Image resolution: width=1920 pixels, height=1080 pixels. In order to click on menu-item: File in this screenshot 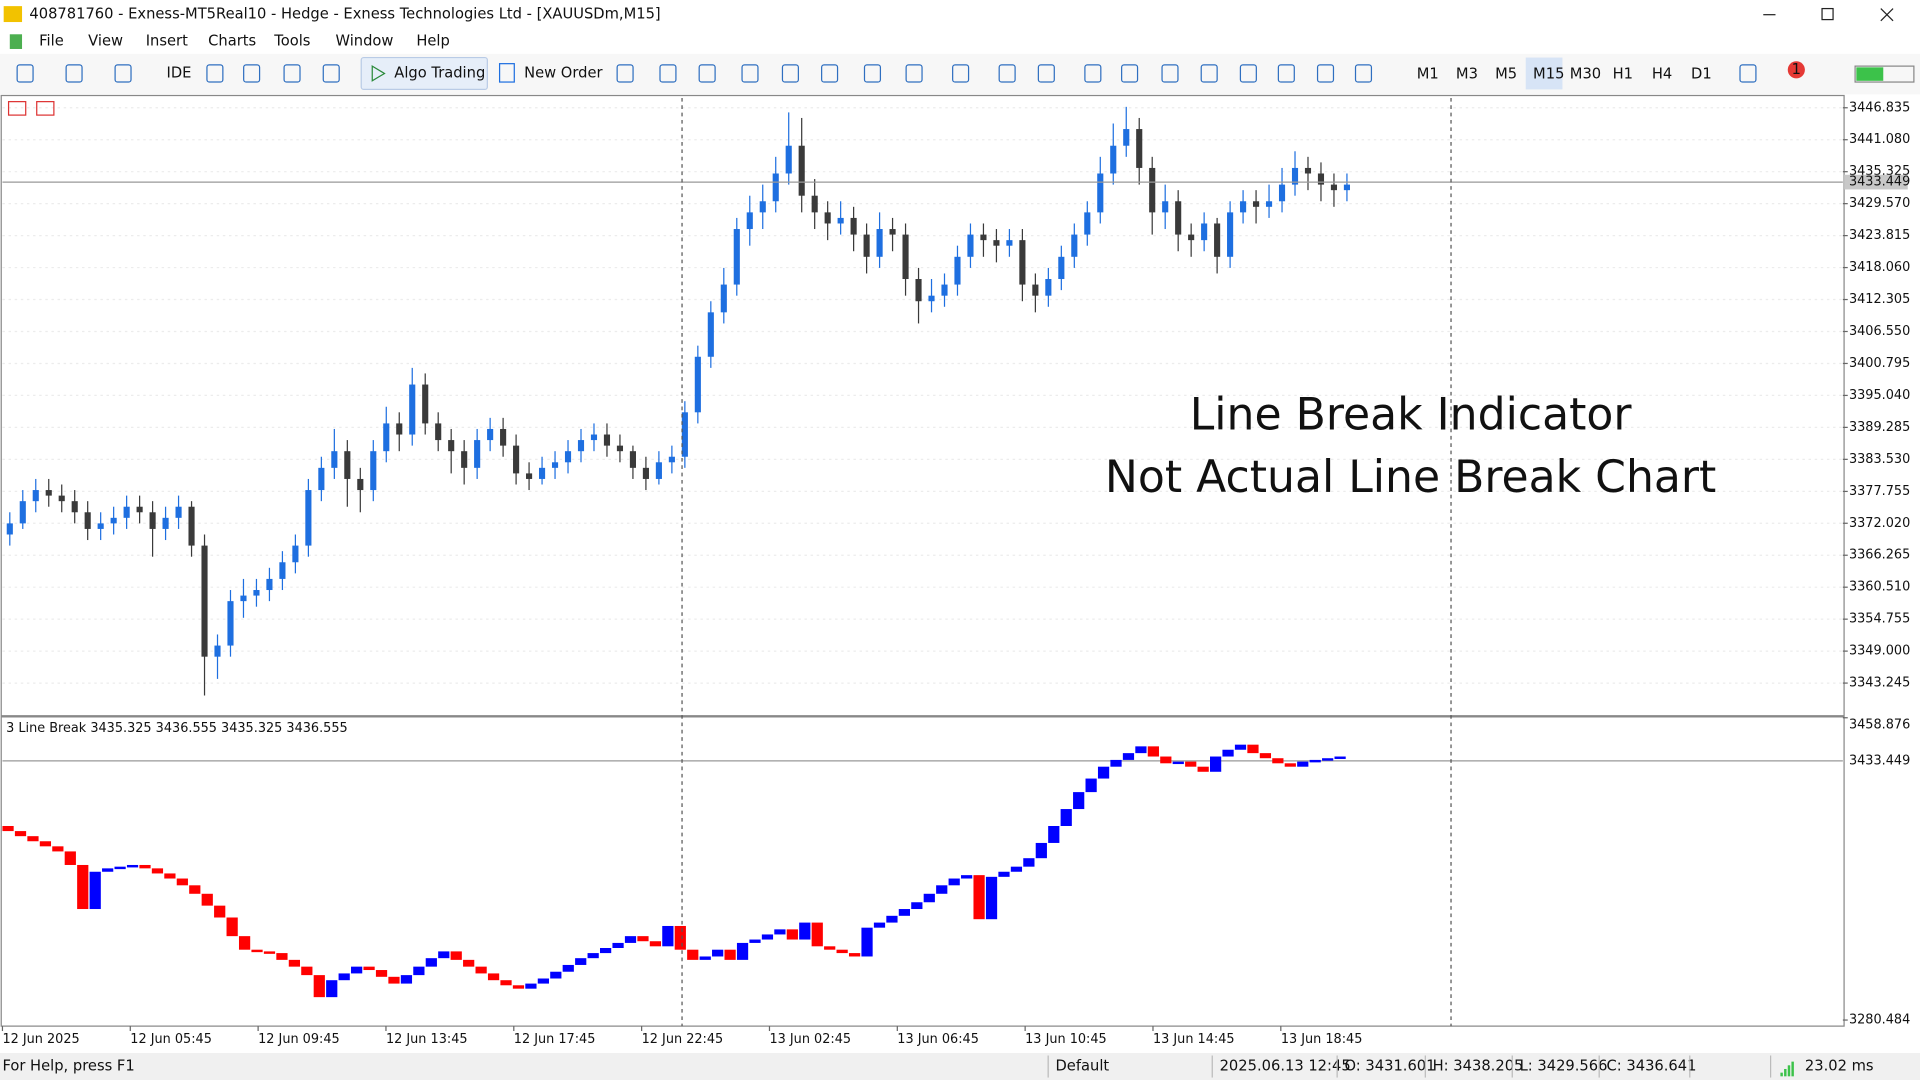, I will do `click(51, 41)`.